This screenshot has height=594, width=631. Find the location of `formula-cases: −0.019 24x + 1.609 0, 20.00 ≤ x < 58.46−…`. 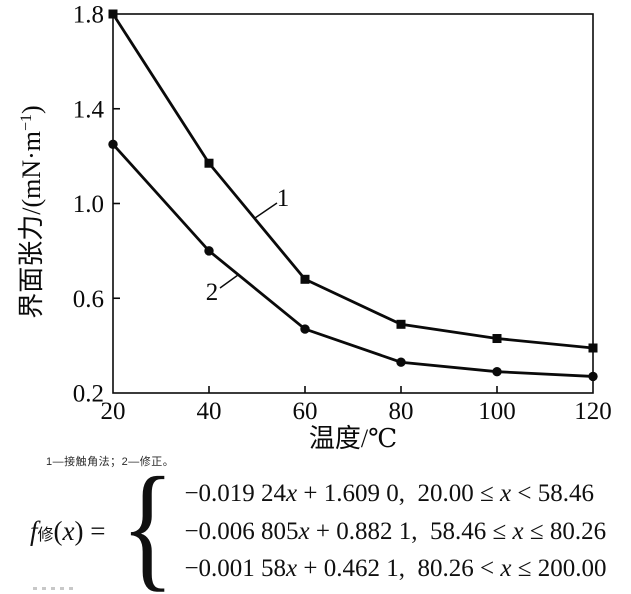

formula-cases: −0.019 24x + 1.609 0, 20.00 ≤ x < 58.46−… is located at coordinates (395, 531).